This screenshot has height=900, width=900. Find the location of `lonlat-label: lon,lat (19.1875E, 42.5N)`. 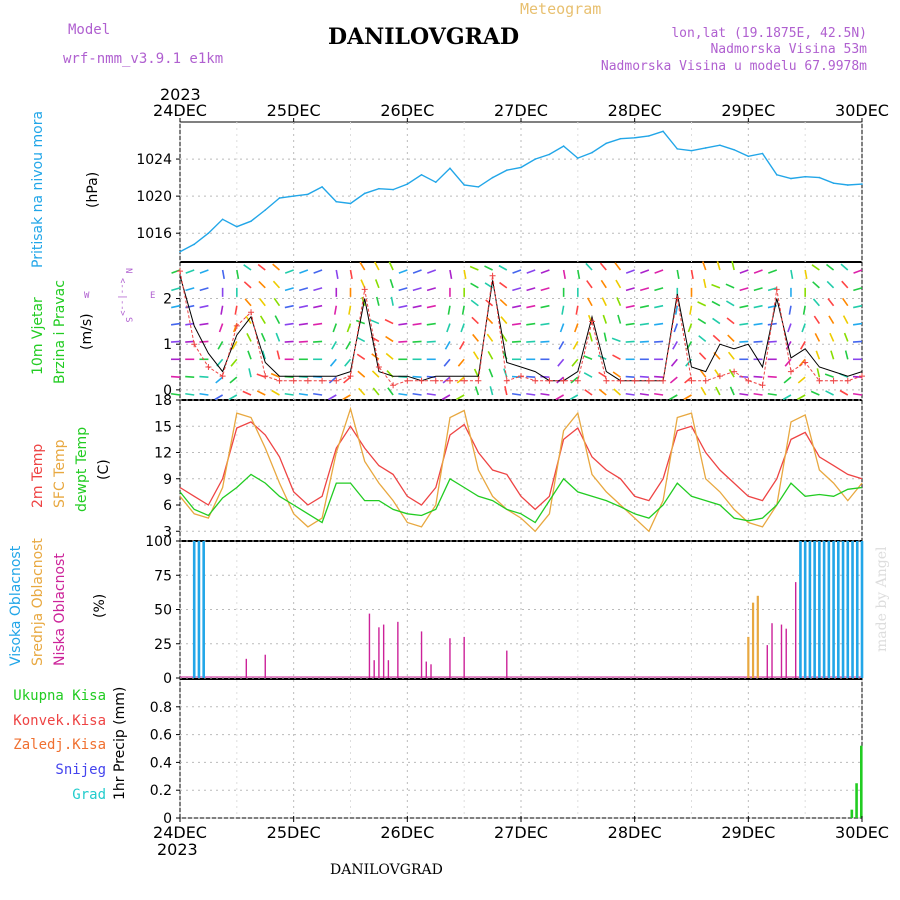

lonlat-label: lon,lat (19.1875E, 42.5N) is located at coordinates (769, 33).